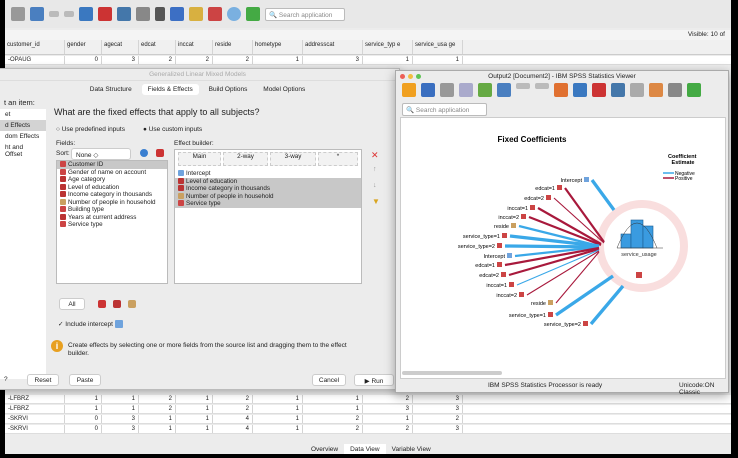 The height and width of the screenshot is (458, 738). What do you see at coordinates (444, 109) in the screenshot?
I see `viewer-search-input: 🔍 Search application` at bounding box center [444, 109].